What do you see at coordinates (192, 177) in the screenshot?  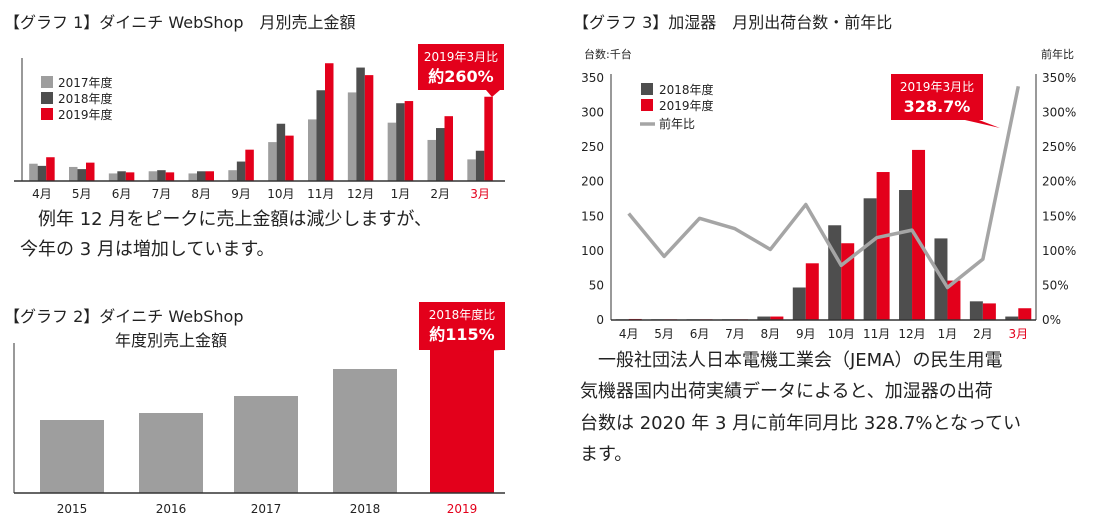 I see `chart1-bar-8月-2017年度` at bounding box center [192, 177].